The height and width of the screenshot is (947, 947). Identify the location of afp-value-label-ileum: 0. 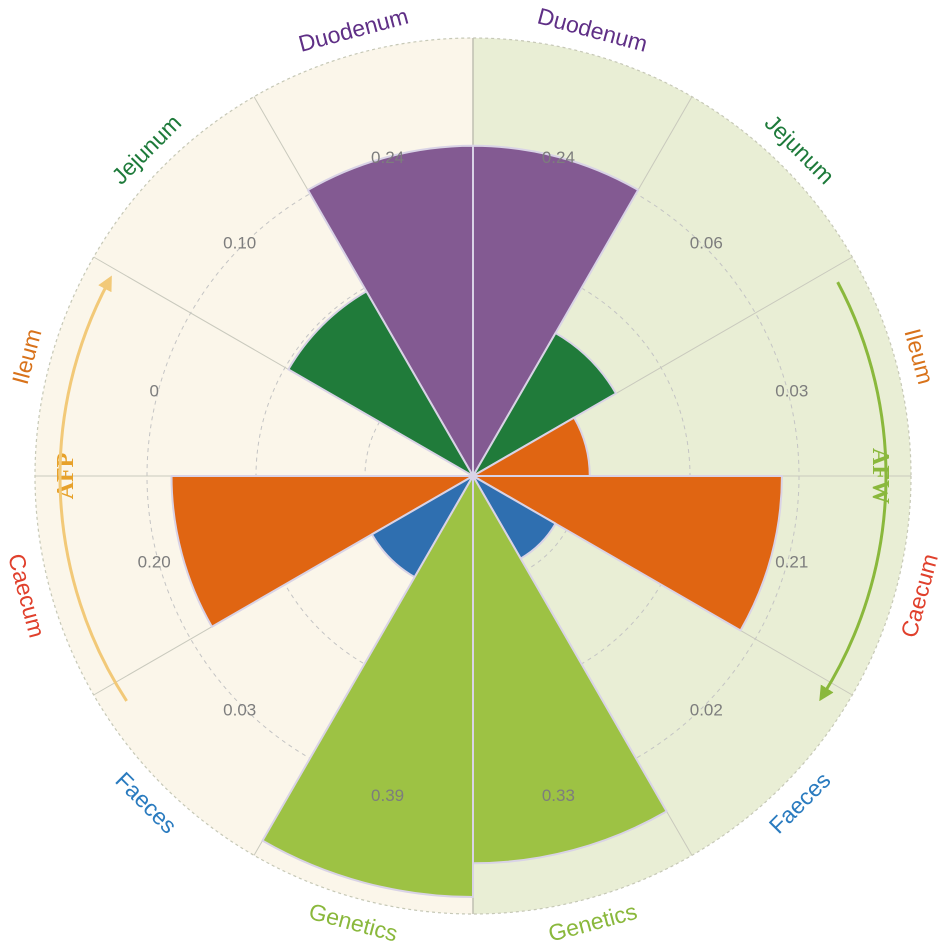
(153, 391).